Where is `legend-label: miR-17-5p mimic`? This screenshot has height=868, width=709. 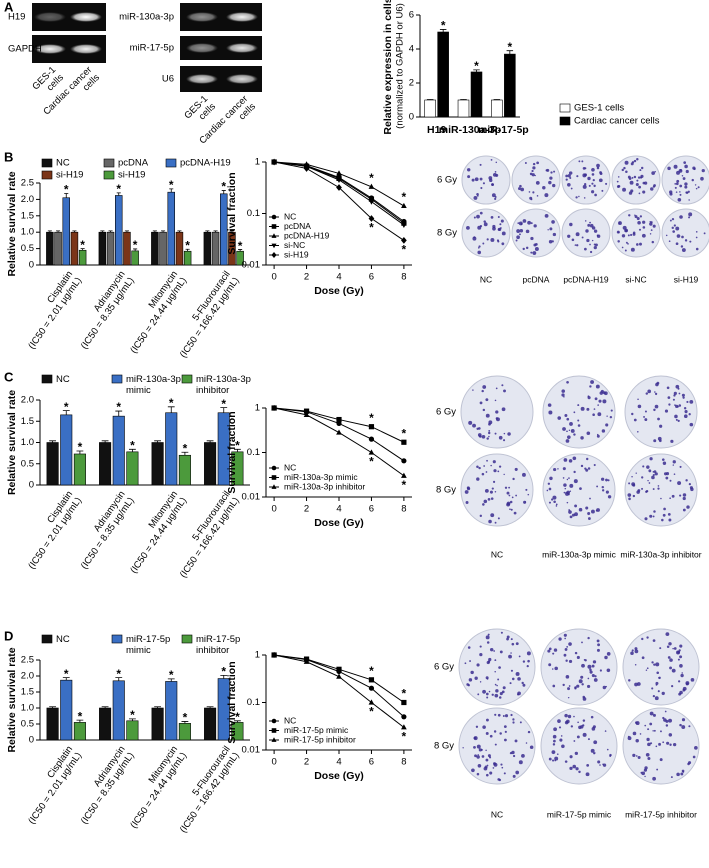
legend-label: miR-17-5p mimic is located at coordinates (316, 730).